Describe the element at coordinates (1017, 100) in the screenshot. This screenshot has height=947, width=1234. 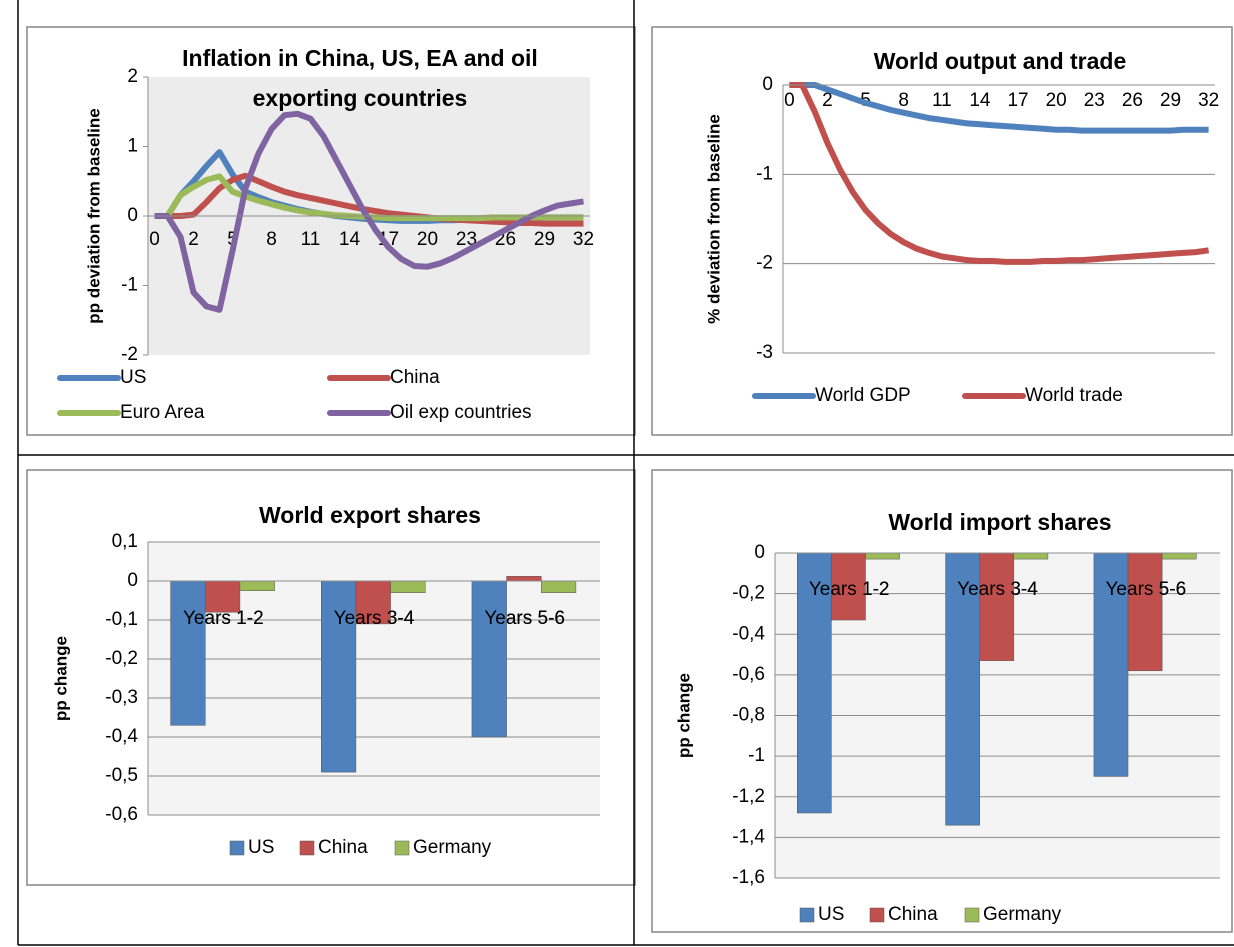
I see `x-tick-label: 17` at that location.